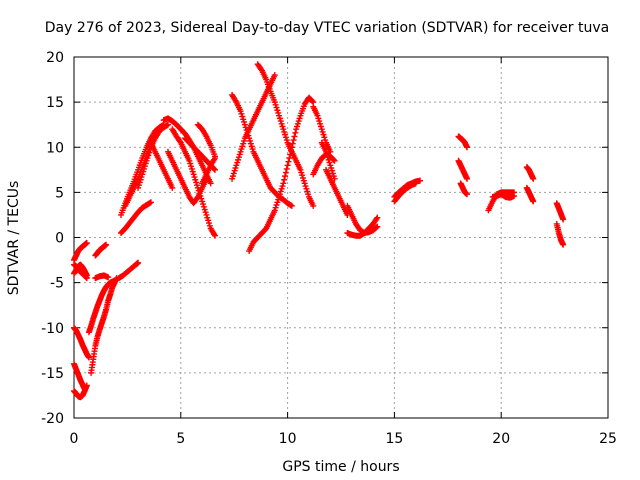 The image size is (640, 480). Describe the element at coordinates (81, 342) in the screenshot. I see `series-arc-d` at that location.